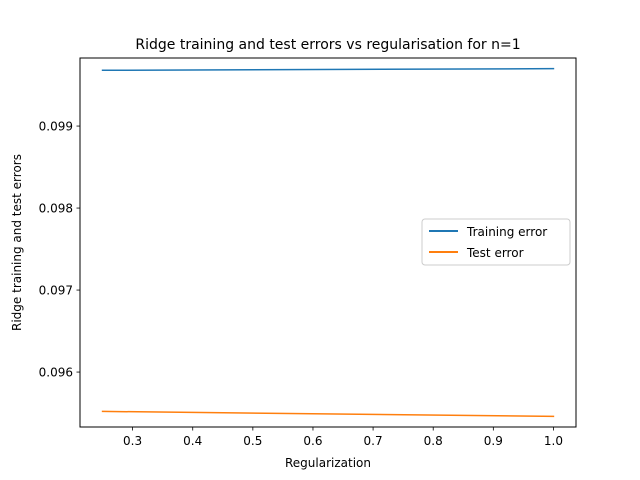 This screenshot has width=640, height=480. What do you see at coordinates (506, 232) in the screenshot?
I see `legend-label-training-error: Training error` at bounding box center [506, 232].